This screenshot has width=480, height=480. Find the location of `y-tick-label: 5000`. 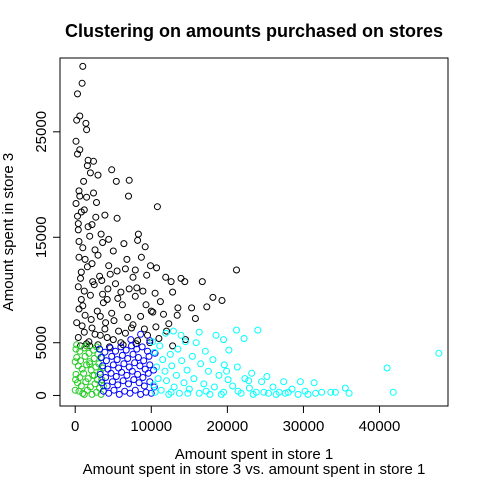

y-tick-label: 5000 is located at coordinates (41, 342).